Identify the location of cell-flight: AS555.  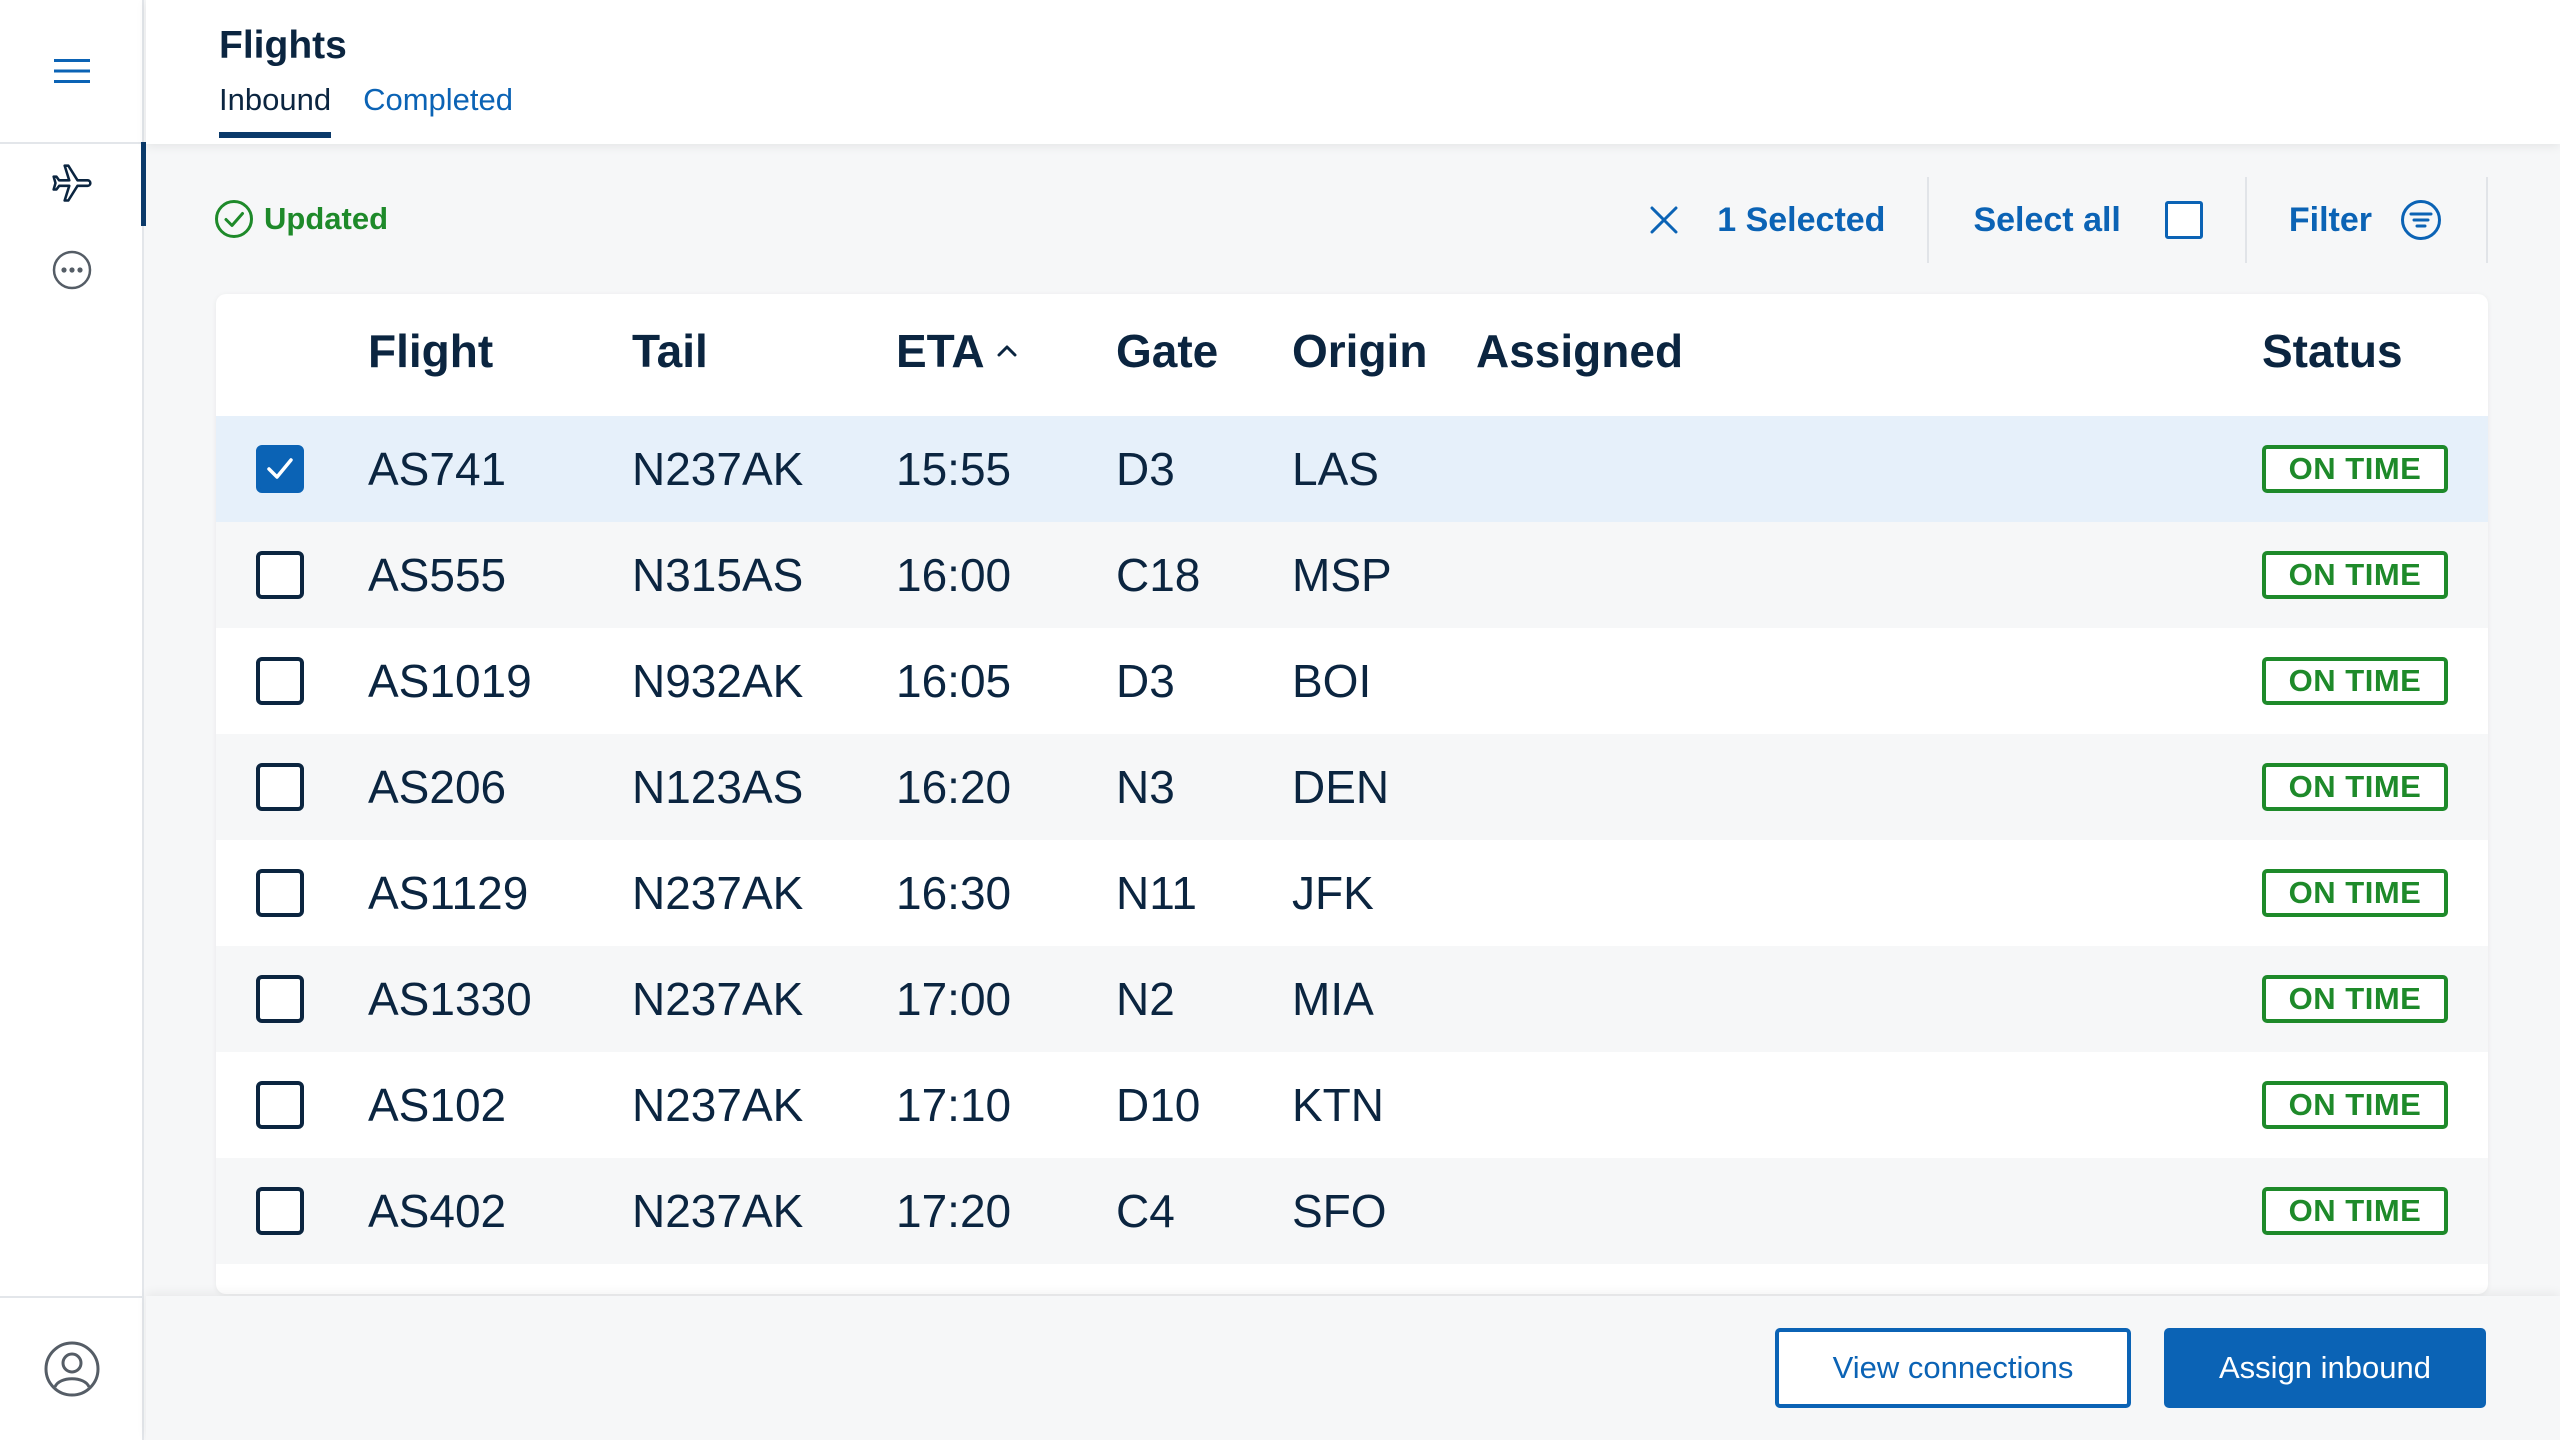
(437, 575).